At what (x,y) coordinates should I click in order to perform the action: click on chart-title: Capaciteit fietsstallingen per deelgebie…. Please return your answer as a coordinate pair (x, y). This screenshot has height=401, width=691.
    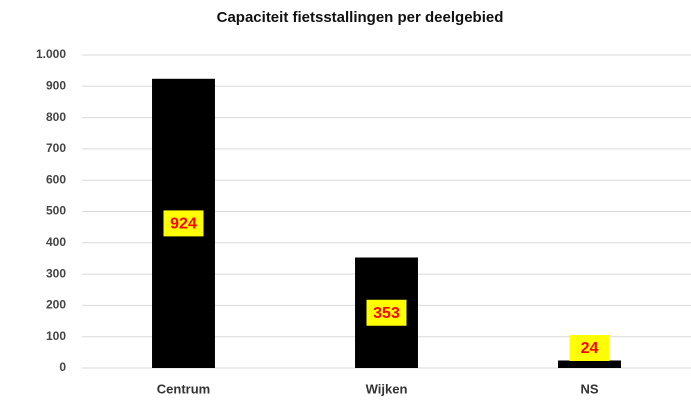
    Looking at the image, I should click on (360, 17).